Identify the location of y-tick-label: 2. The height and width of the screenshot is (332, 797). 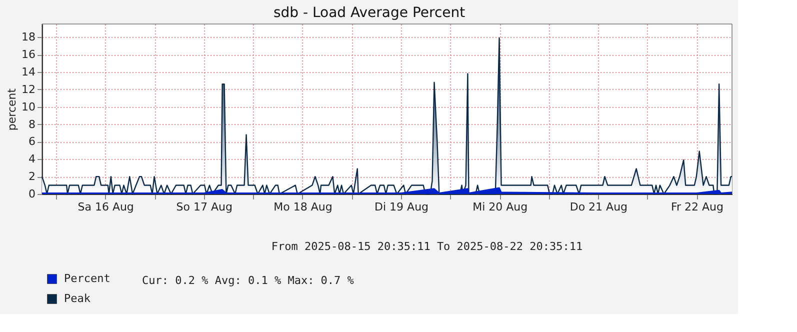
(32, 177).